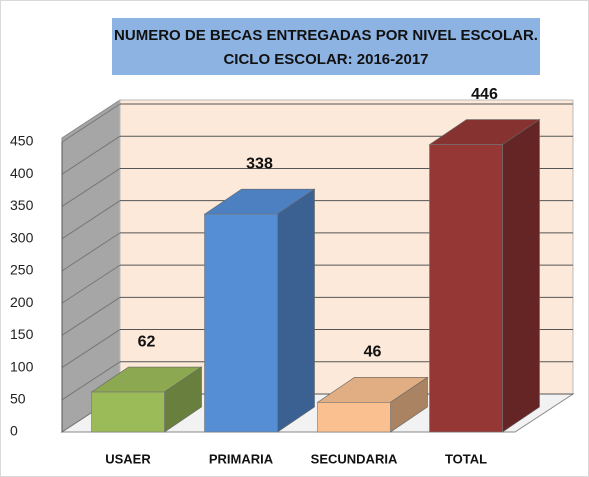 This screenshot has width=589, height=477. Describe the element at coordinates (484, 94) in the screenshot. I see `data-label: 446` at that location.